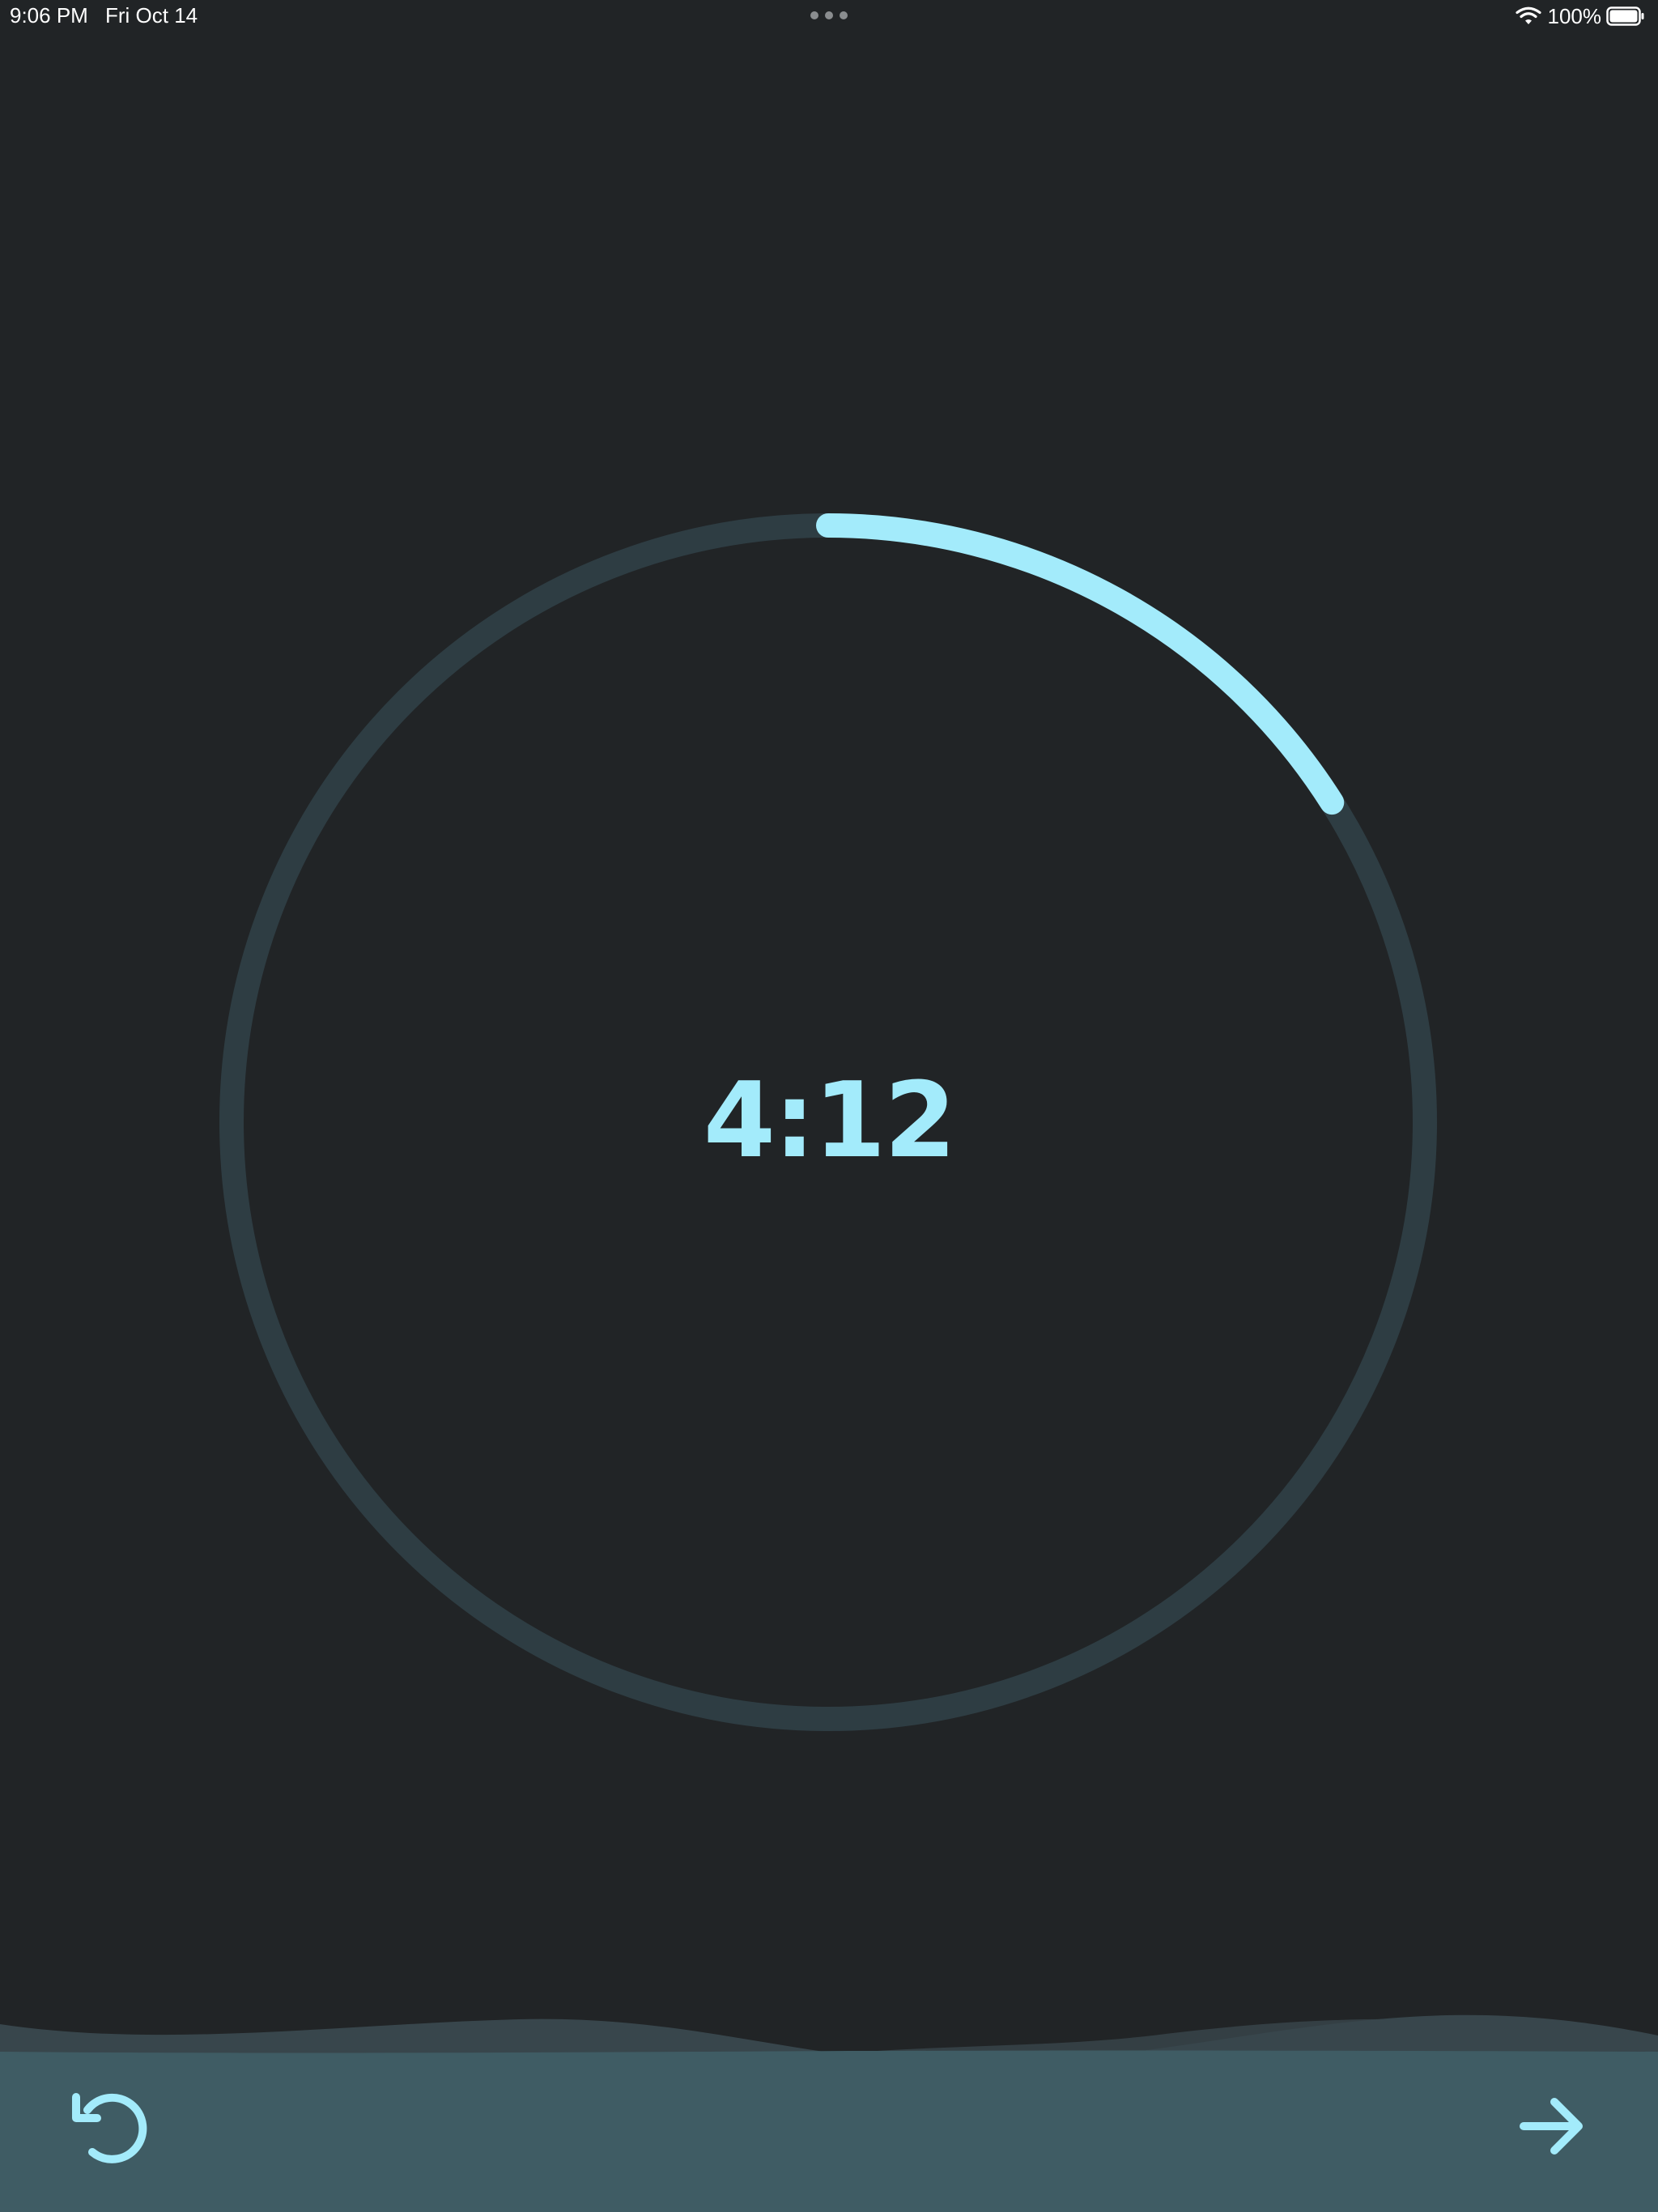 This screenshot has width=1658, height=2212. Describe the element at coordinates (1080, 664) in the screenshot. I see `timer-ring-progress` at that location.